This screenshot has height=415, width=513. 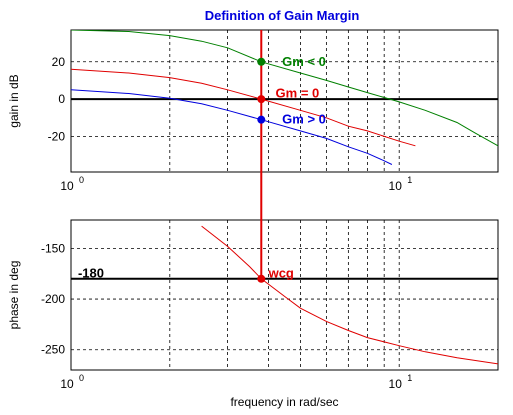 I want to click on annotation-label: -180, so click(x=91, y=273).